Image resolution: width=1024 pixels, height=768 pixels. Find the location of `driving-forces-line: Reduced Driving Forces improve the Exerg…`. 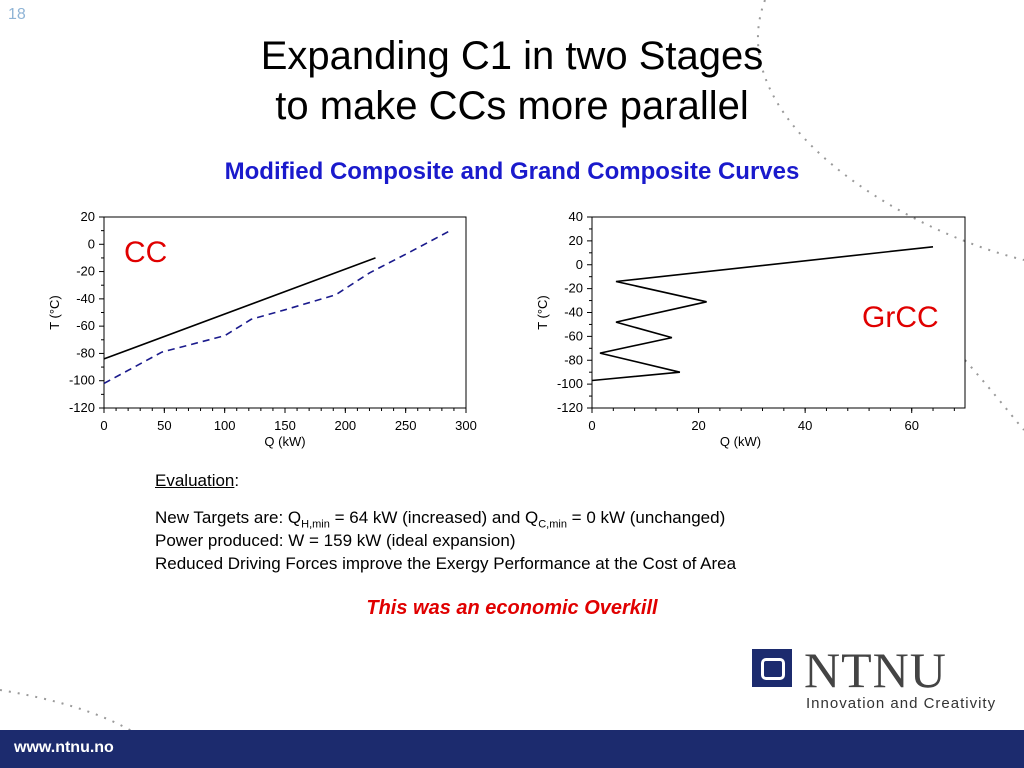

driving-forces-line: Reduced Driving Forces improve the Exerg… is located at coordinates (446, 563).